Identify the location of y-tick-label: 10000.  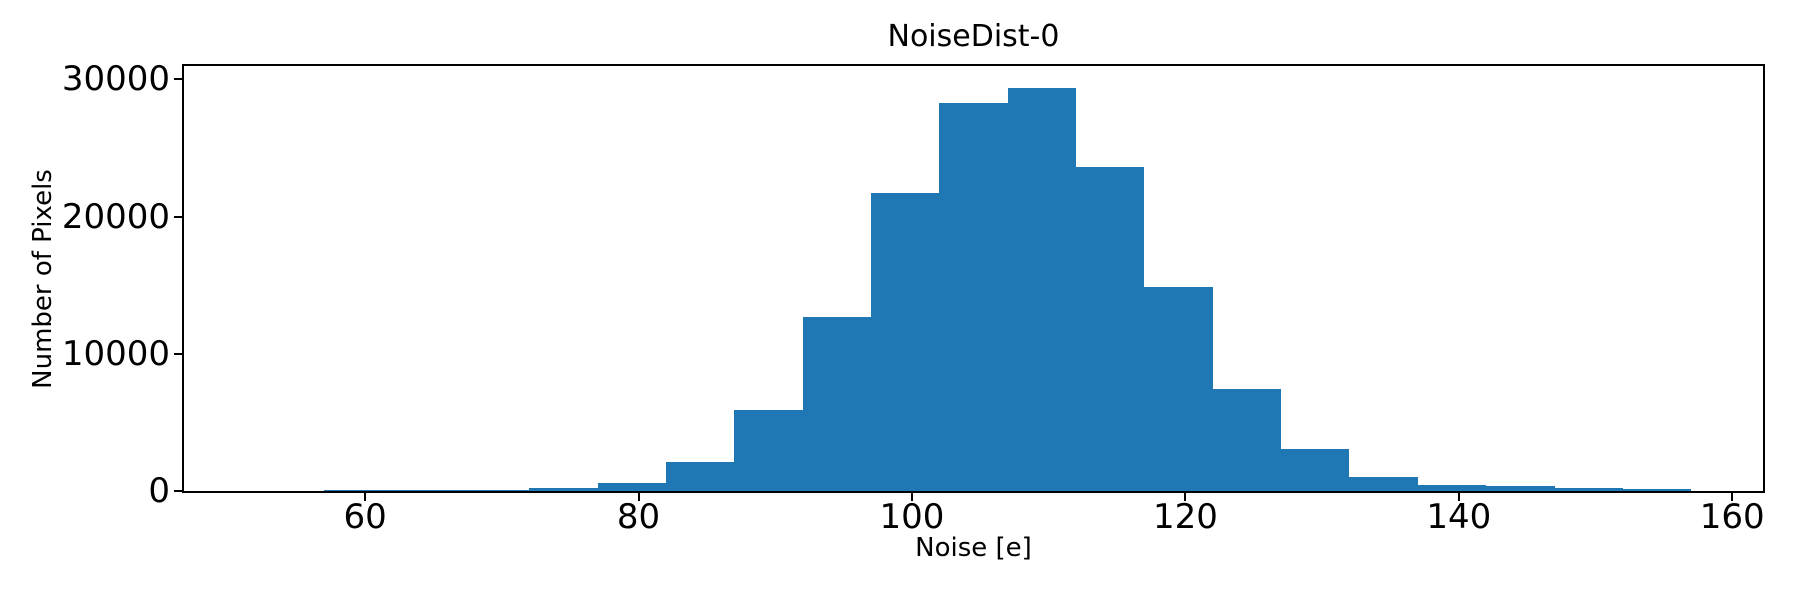
(115, 353).